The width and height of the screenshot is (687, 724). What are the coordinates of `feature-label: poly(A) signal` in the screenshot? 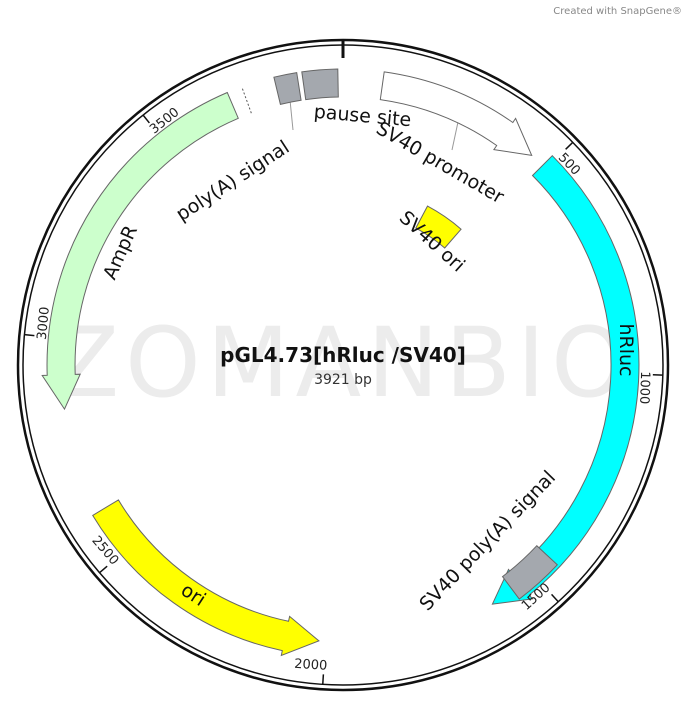 It's located at (232, 180).